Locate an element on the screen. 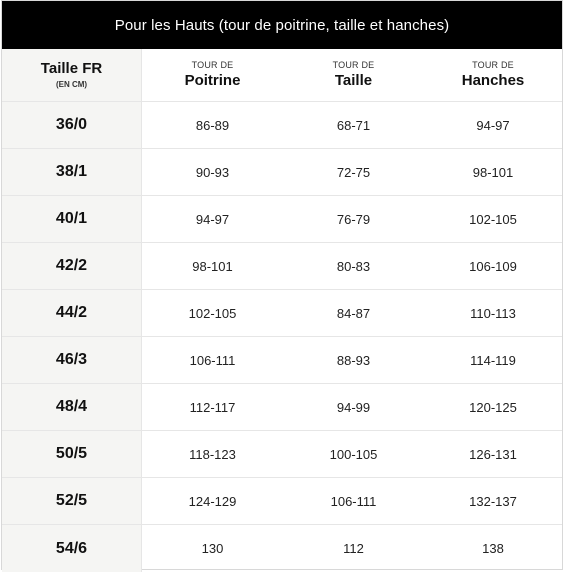  row-hanches-cell: 94-97 is located at coordinates (493, 125).